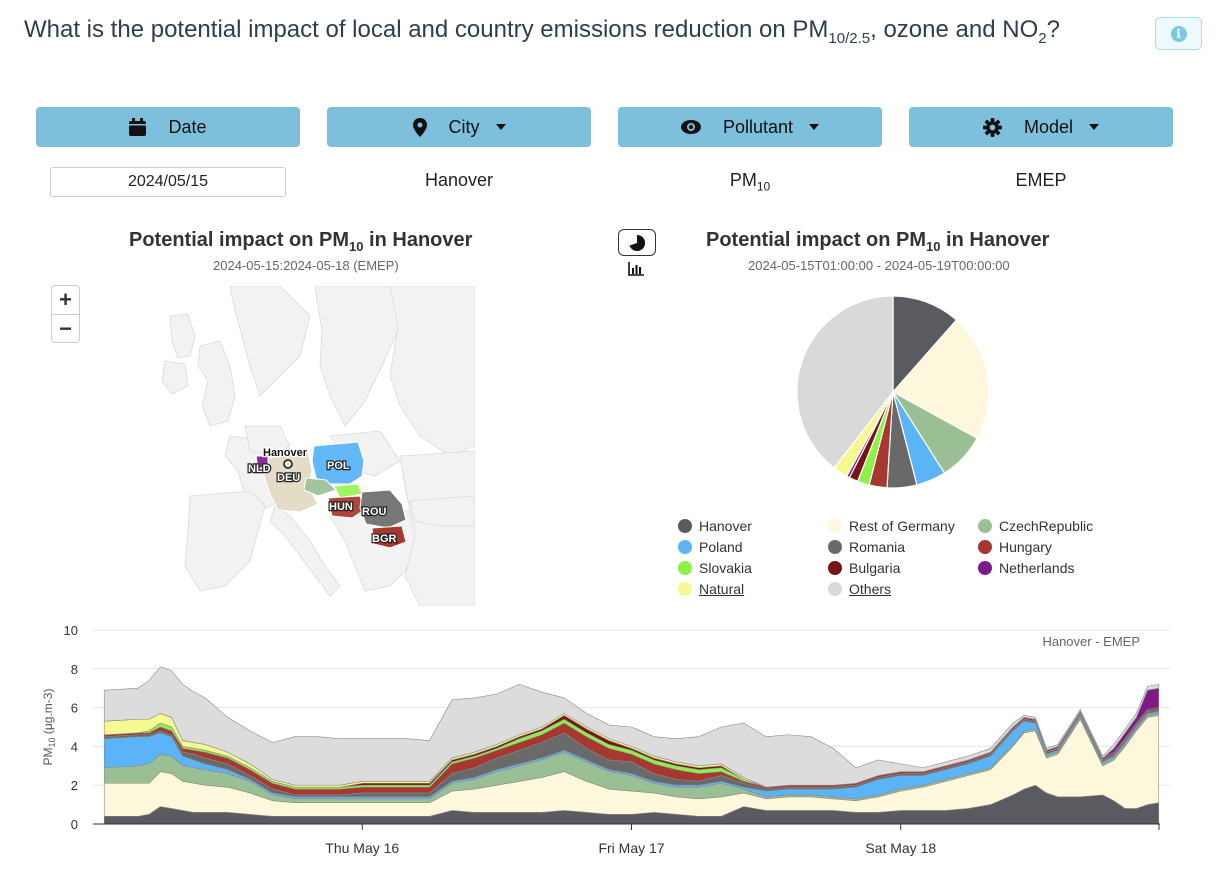  What do you see at coordinates (288, 464) in the screenshot?
I see `map-city-marker` at bounding box center [288, 464].